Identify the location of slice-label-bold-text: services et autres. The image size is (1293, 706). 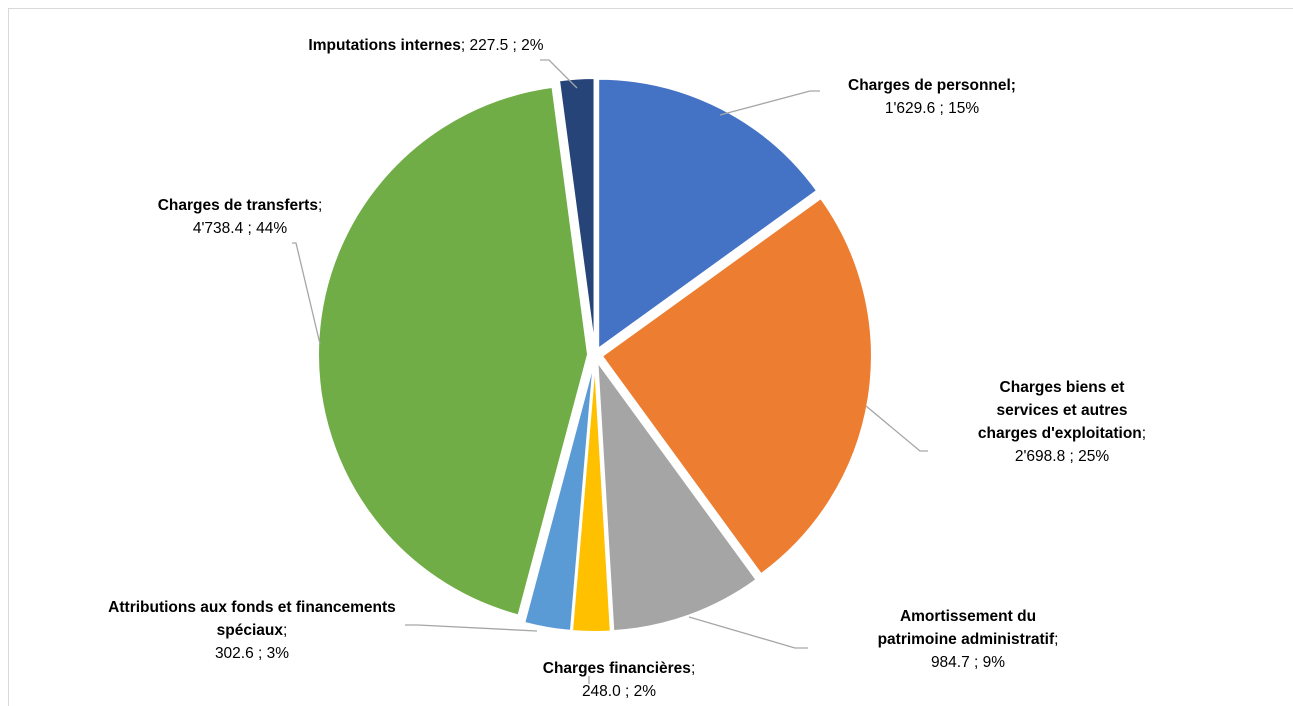
(1062, 410).